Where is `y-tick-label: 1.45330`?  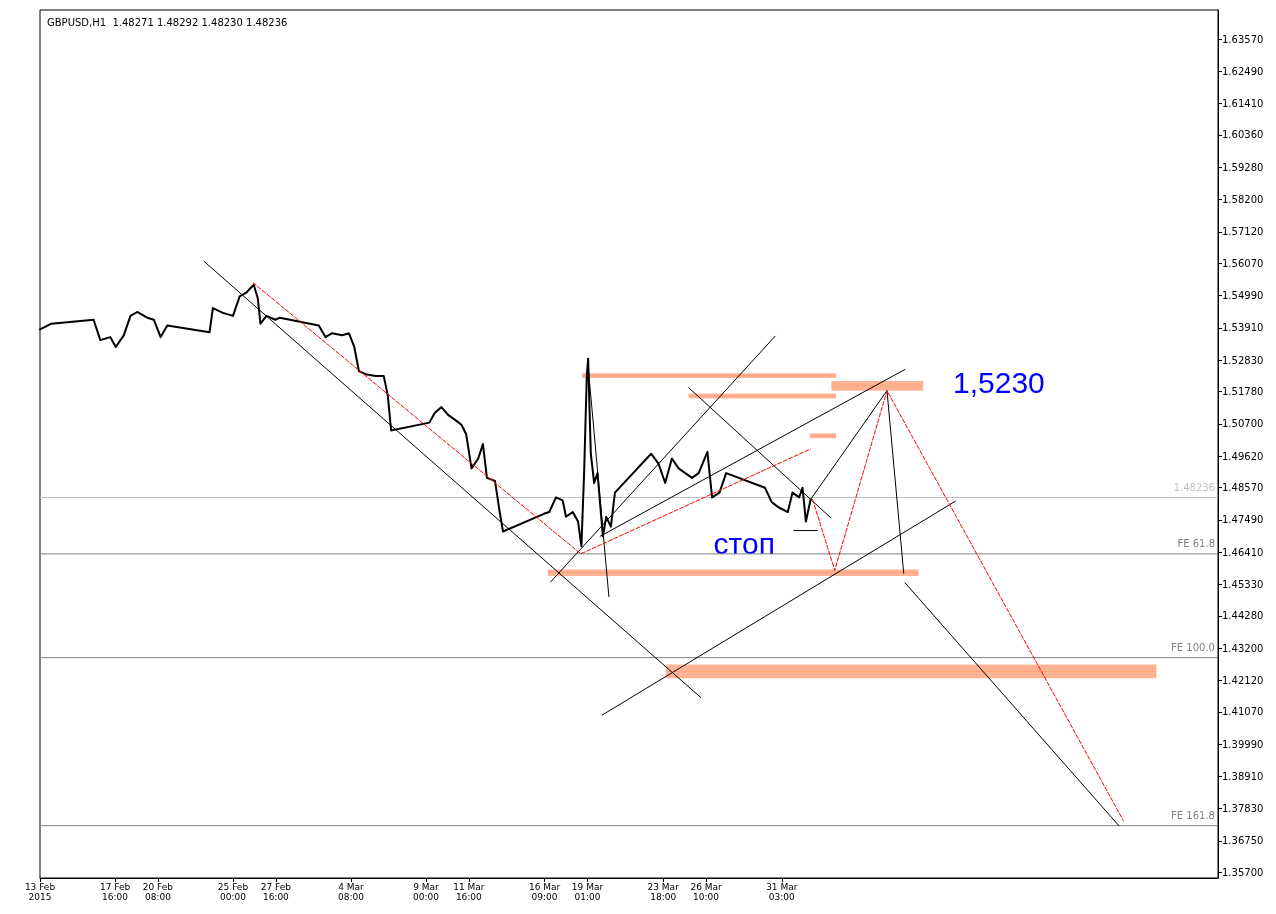
y-tick-label: 1.45330 is located at coordinates (1243, 584).